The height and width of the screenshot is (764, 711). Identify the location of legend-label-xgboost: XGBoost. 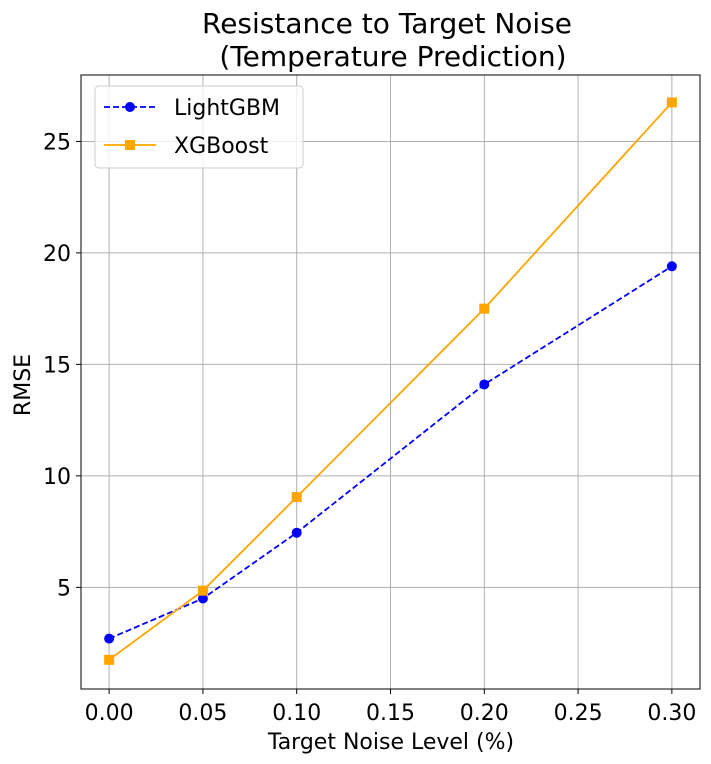
(221, 146).